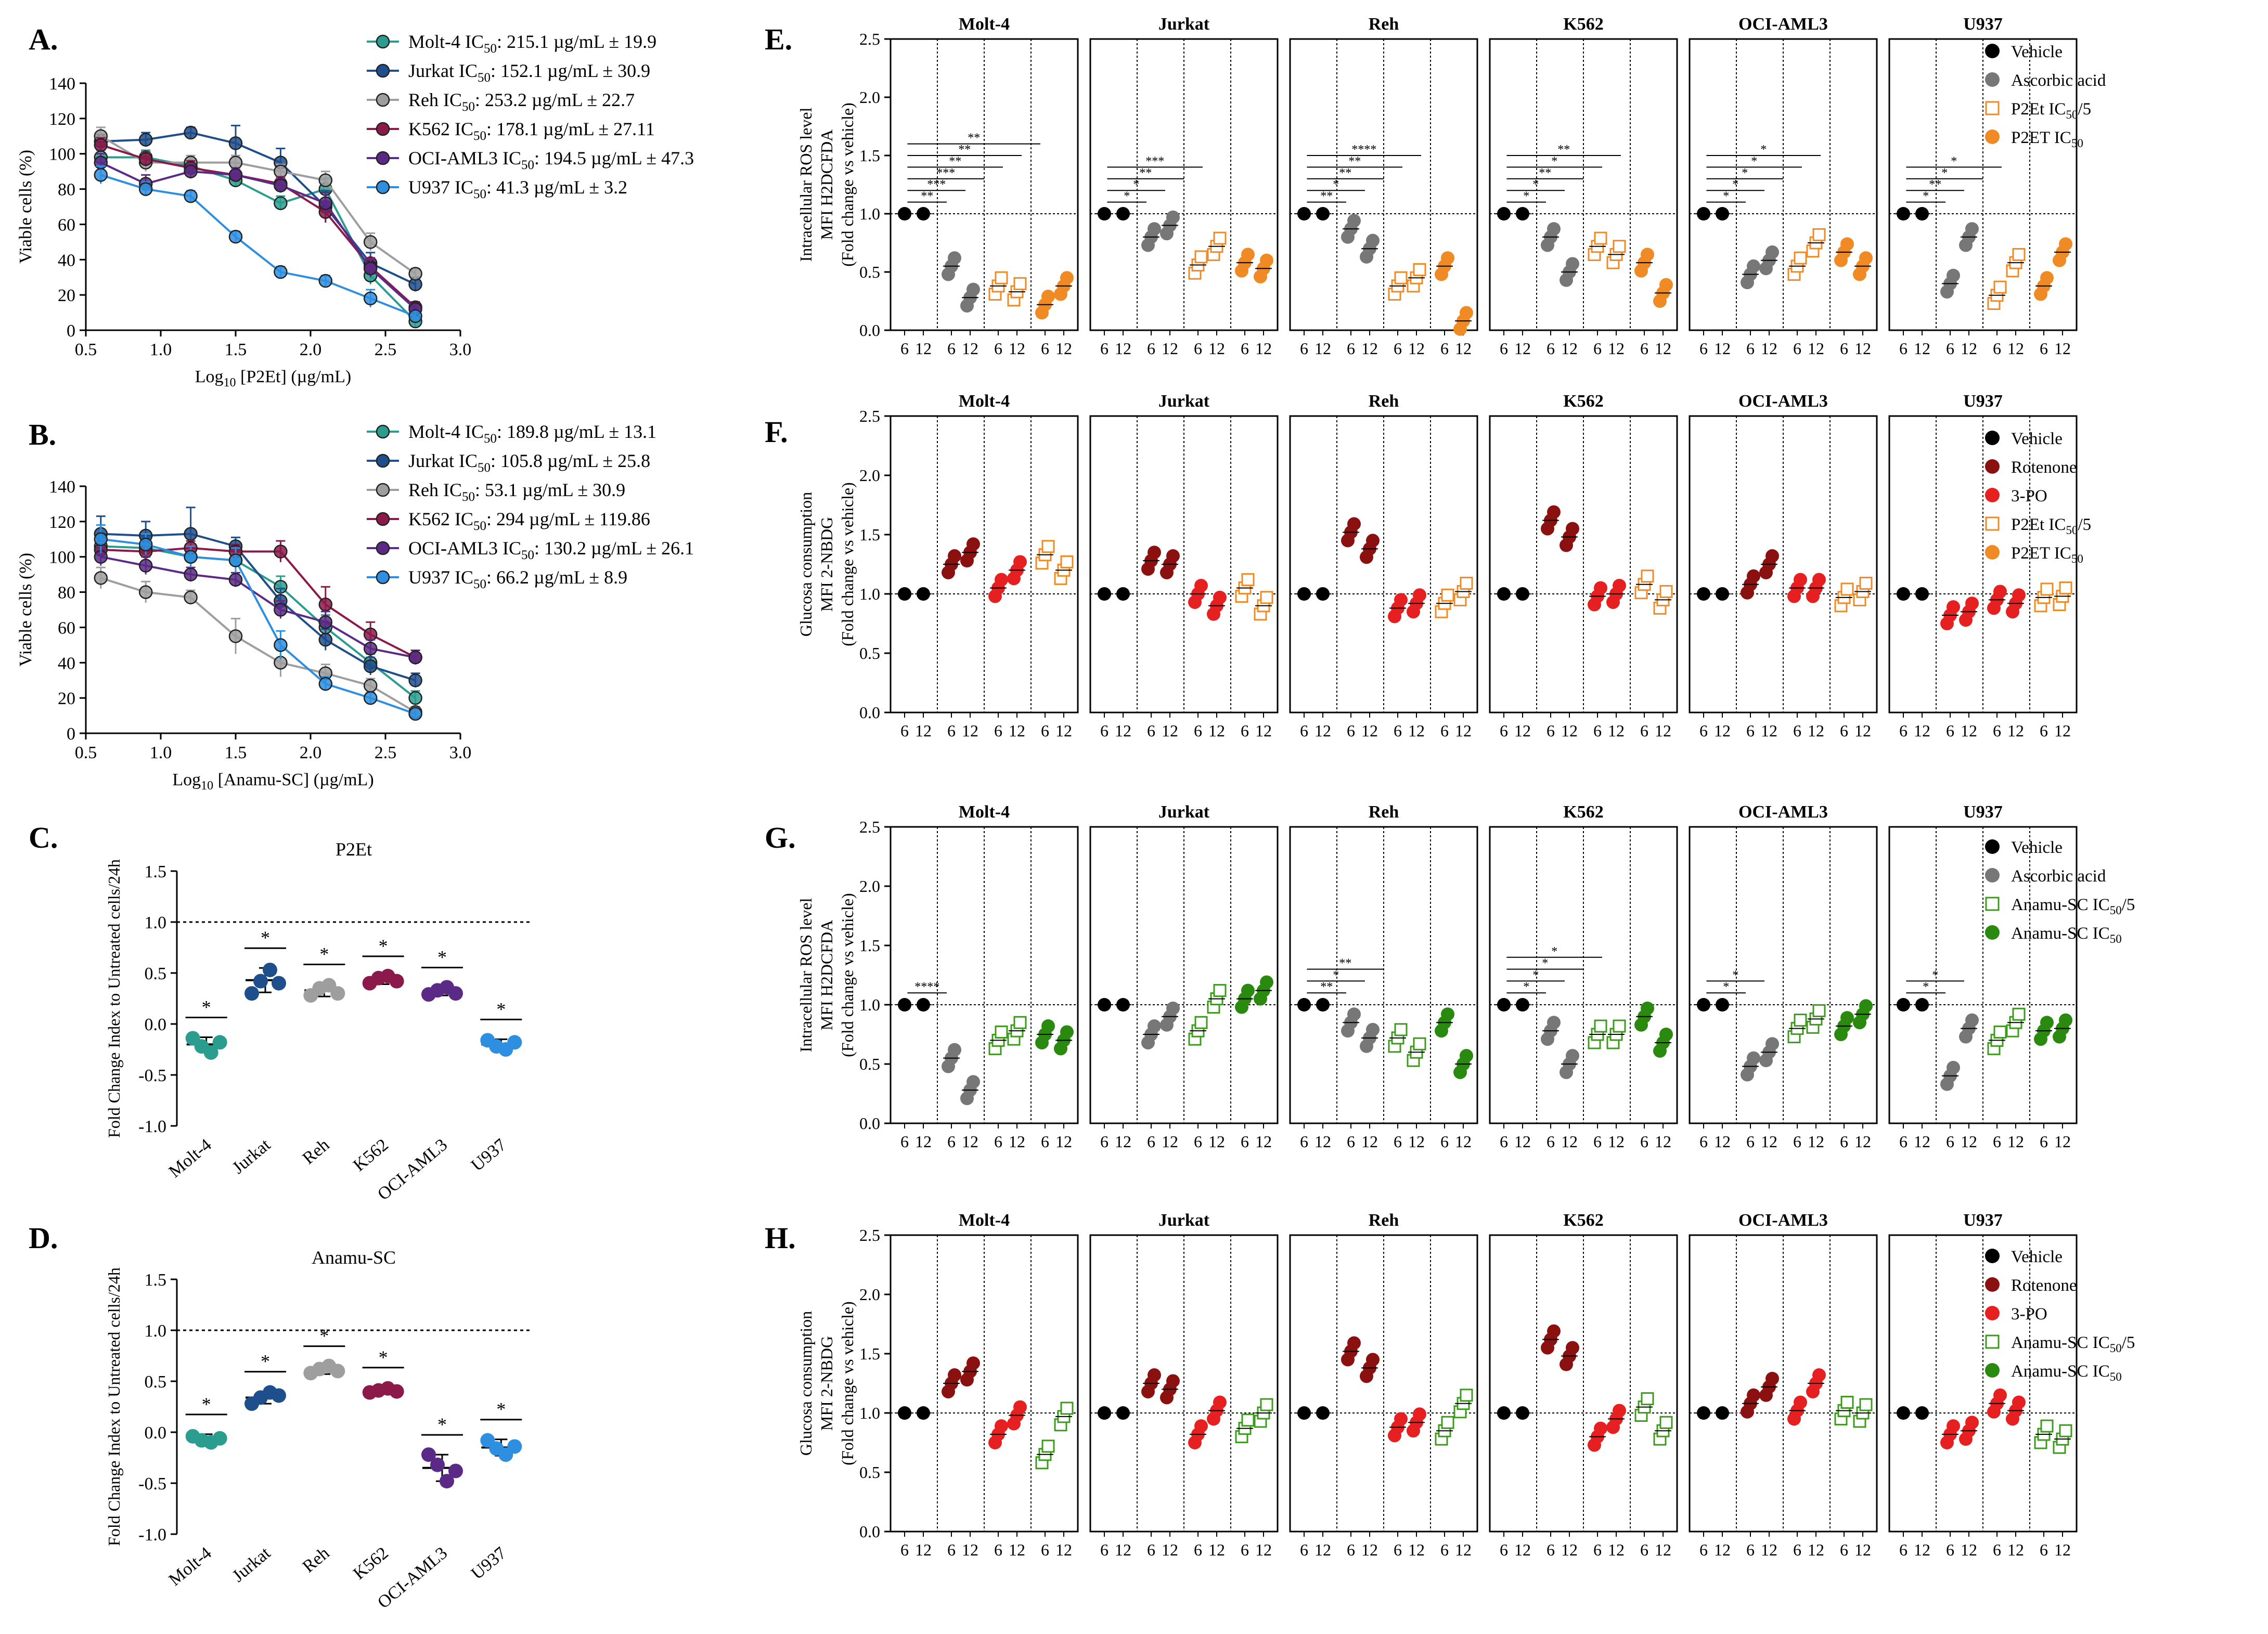 This screenshot has height=1634, width=2268. I want to click on facet-title: Jurkat, so click(1184, 1220).